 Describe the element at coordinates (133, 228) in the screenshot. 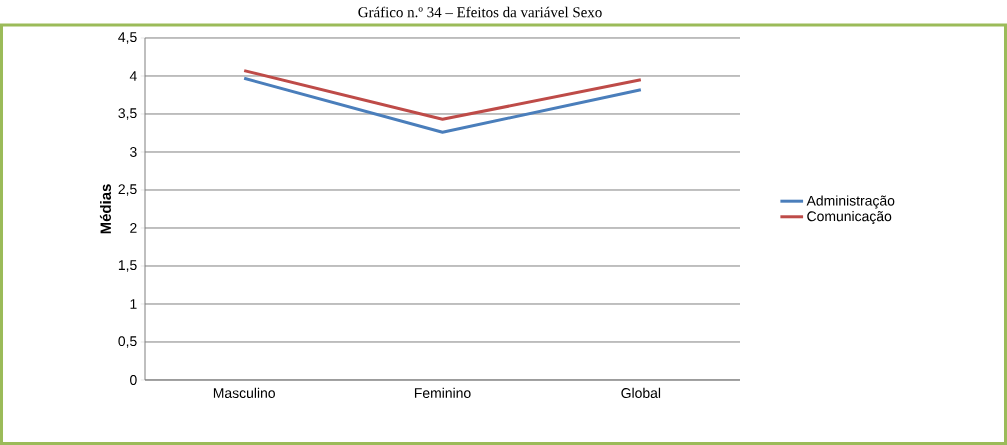

I see `y-tick-label: 2` at that location.